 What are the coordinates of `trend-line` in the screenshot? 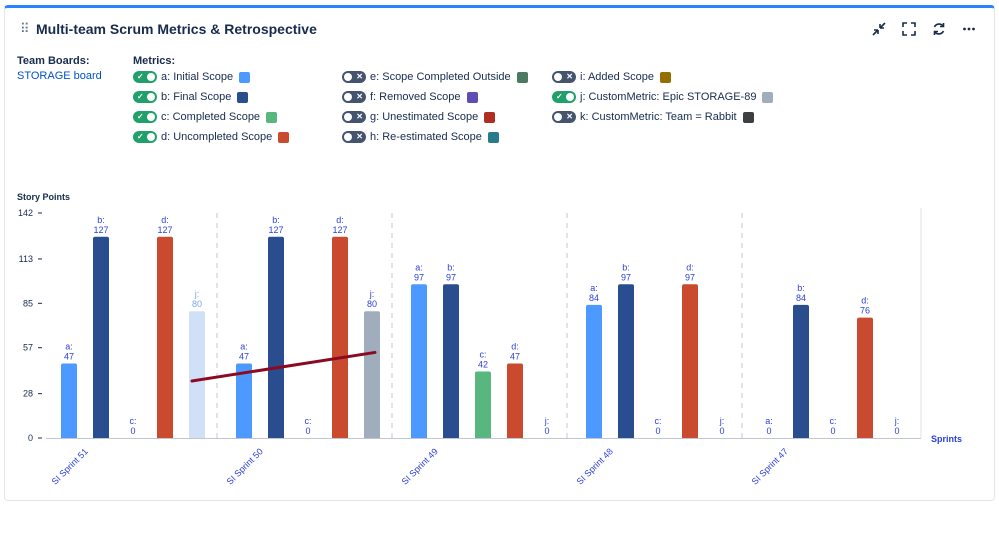 It's located at (283, 366).